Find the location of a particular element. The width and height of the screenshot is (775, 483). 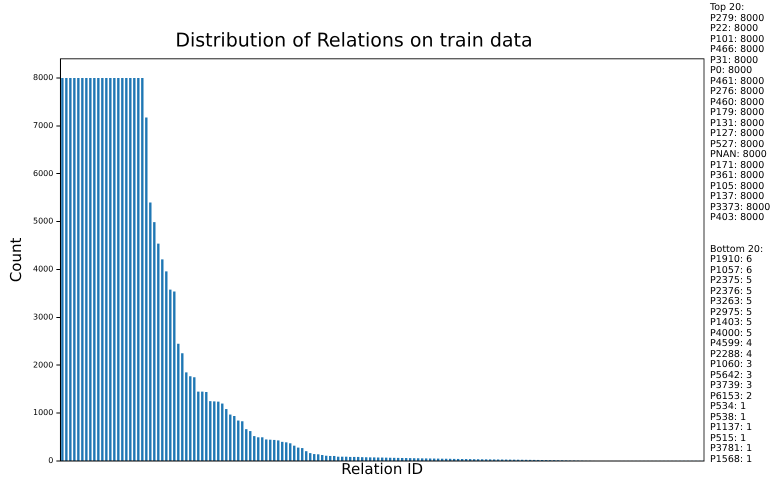

y-tick-label: 1000 is located at coordinates (43, 413).